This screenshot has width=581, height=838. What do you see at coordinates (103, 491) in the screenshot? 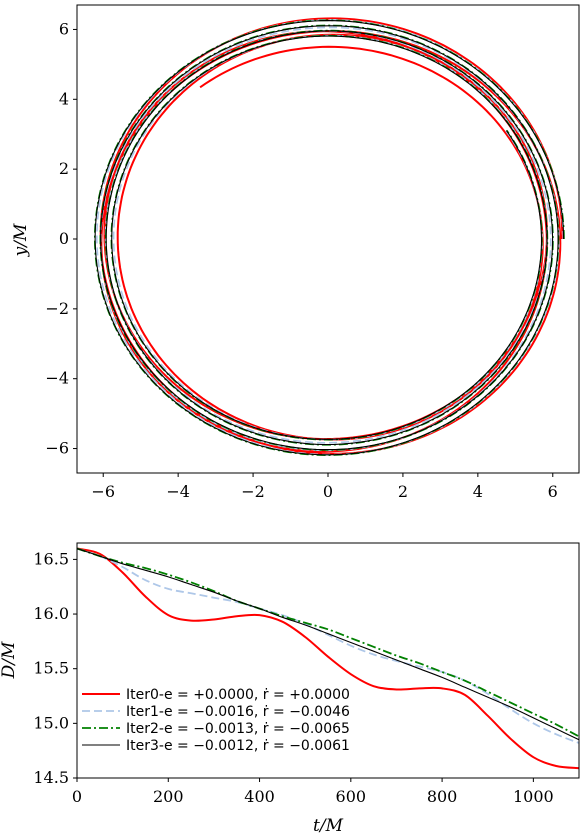
I see `orbit-x-tick-label: −6` at bounding box center [103, 491].